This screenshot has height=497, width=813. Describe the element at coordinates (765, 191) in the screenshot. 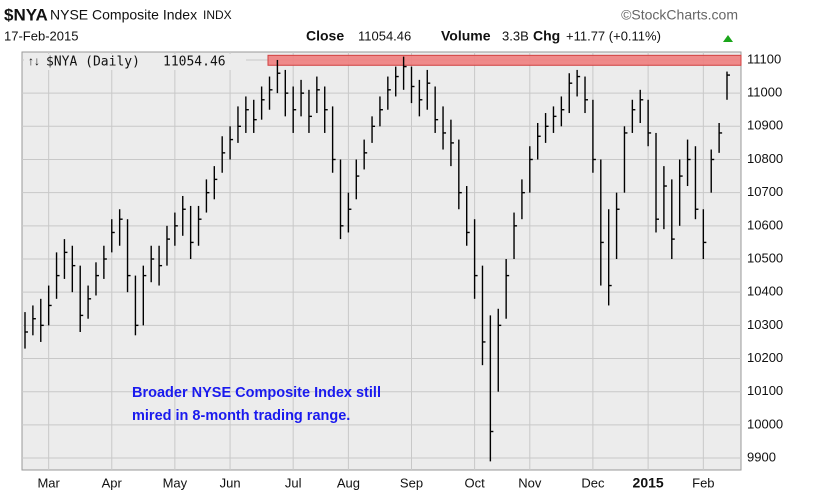

I see `y-tick-label: 10700` at that location.